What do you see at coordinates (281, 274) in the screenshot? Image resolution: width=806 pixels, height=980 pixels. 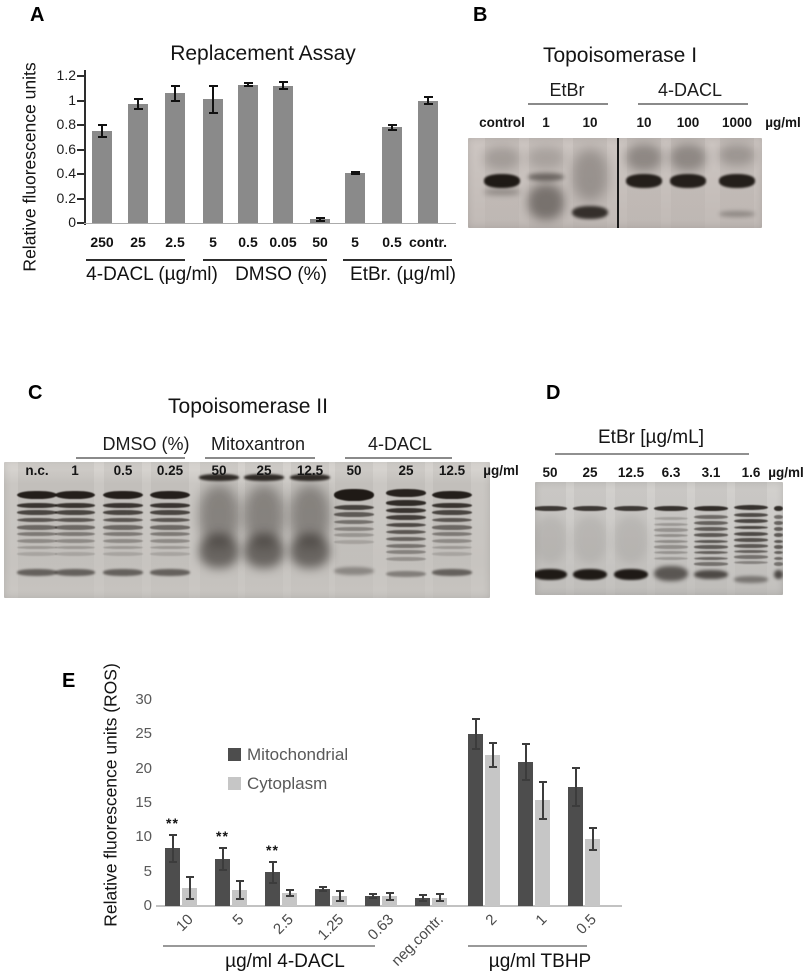 I see `a-group-label: DMSO (%)` at bounding box center [281, 274].